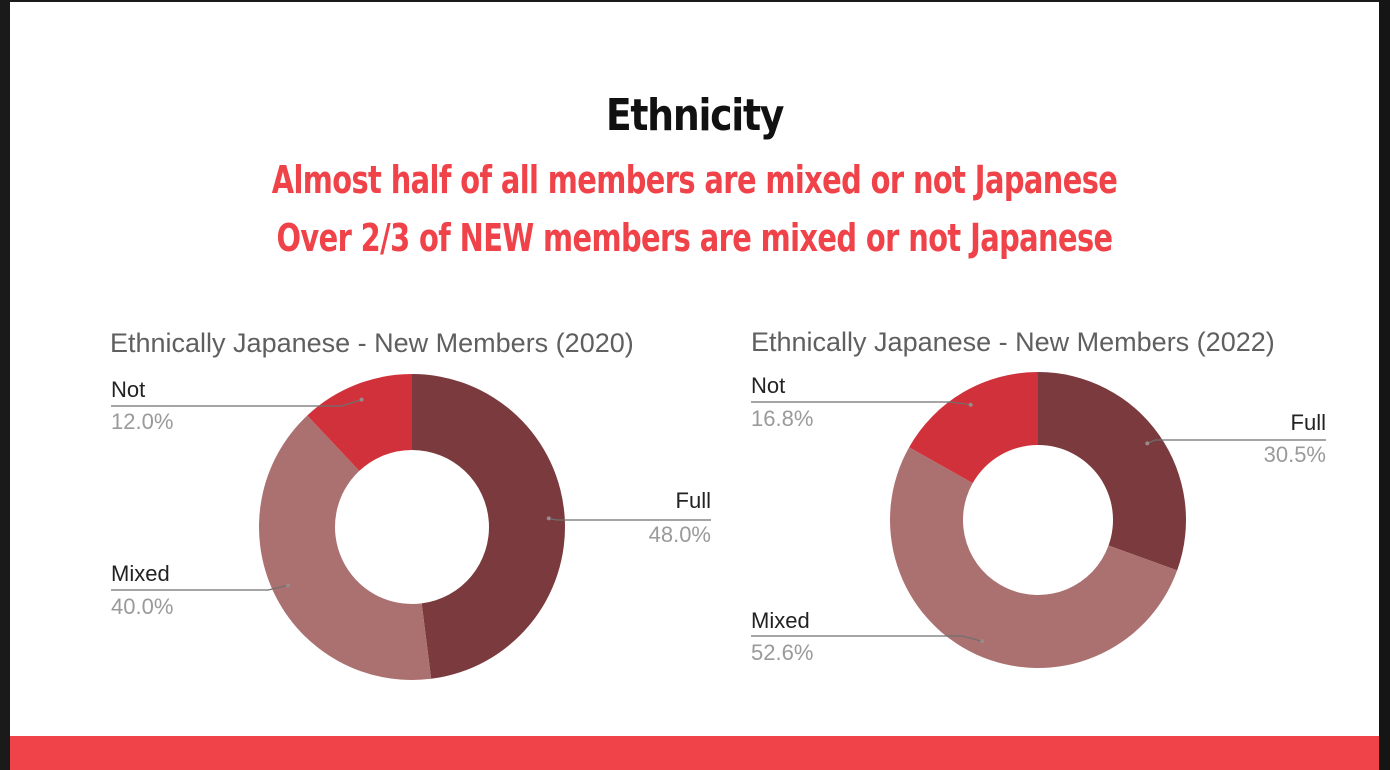 The width and height of the screenshot is (1390, 770). I want to click on value-mixed: 40.0%, so click(142, 606).